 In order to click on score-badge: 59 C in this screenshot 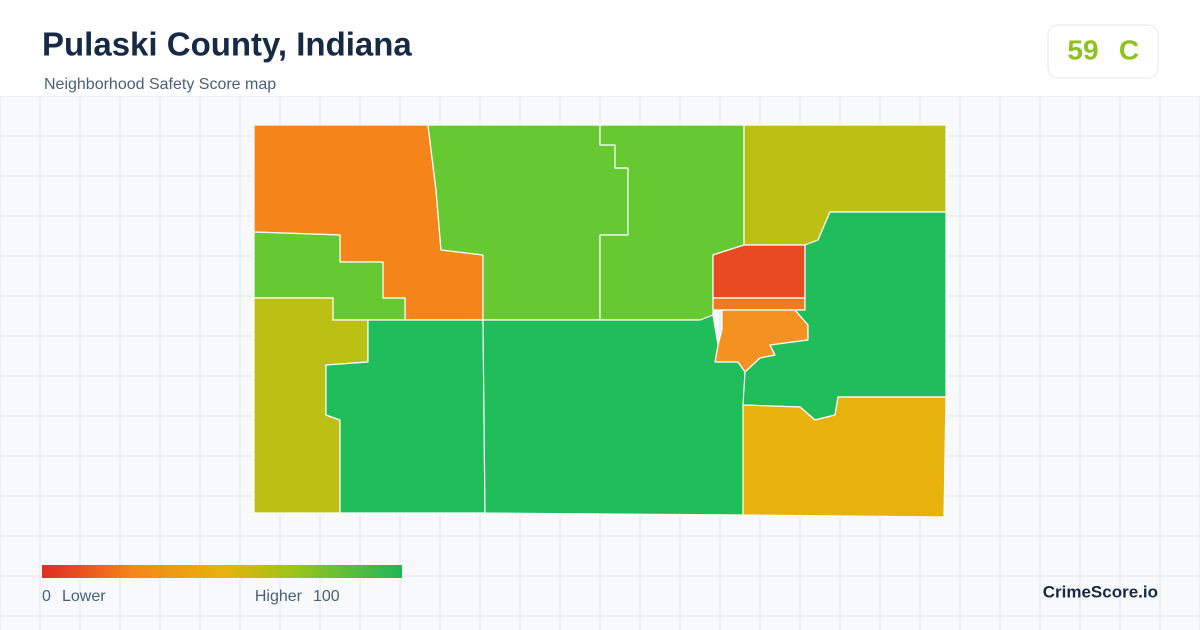, I will do `click(1103, 51)`.